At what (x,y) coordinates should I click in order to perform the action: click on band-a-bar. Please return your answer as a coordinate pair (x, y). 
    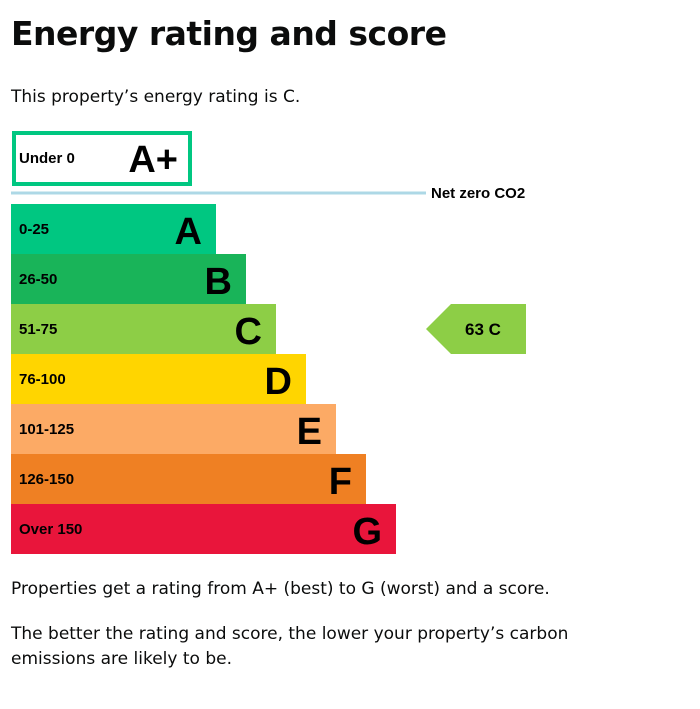
    Looking at the image, I should click on (113, 229).